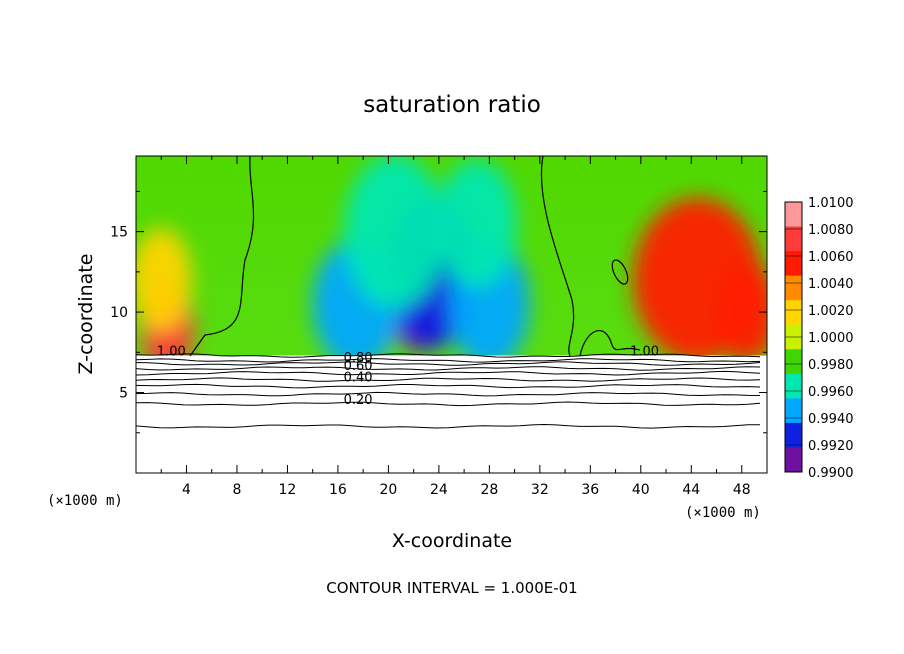 This screenshot has height=654, width=904. What do you see at coordinates (171, 352) in the screenshot?
I see `contour-label-0: 1.00` at bounding box center [171, 352].